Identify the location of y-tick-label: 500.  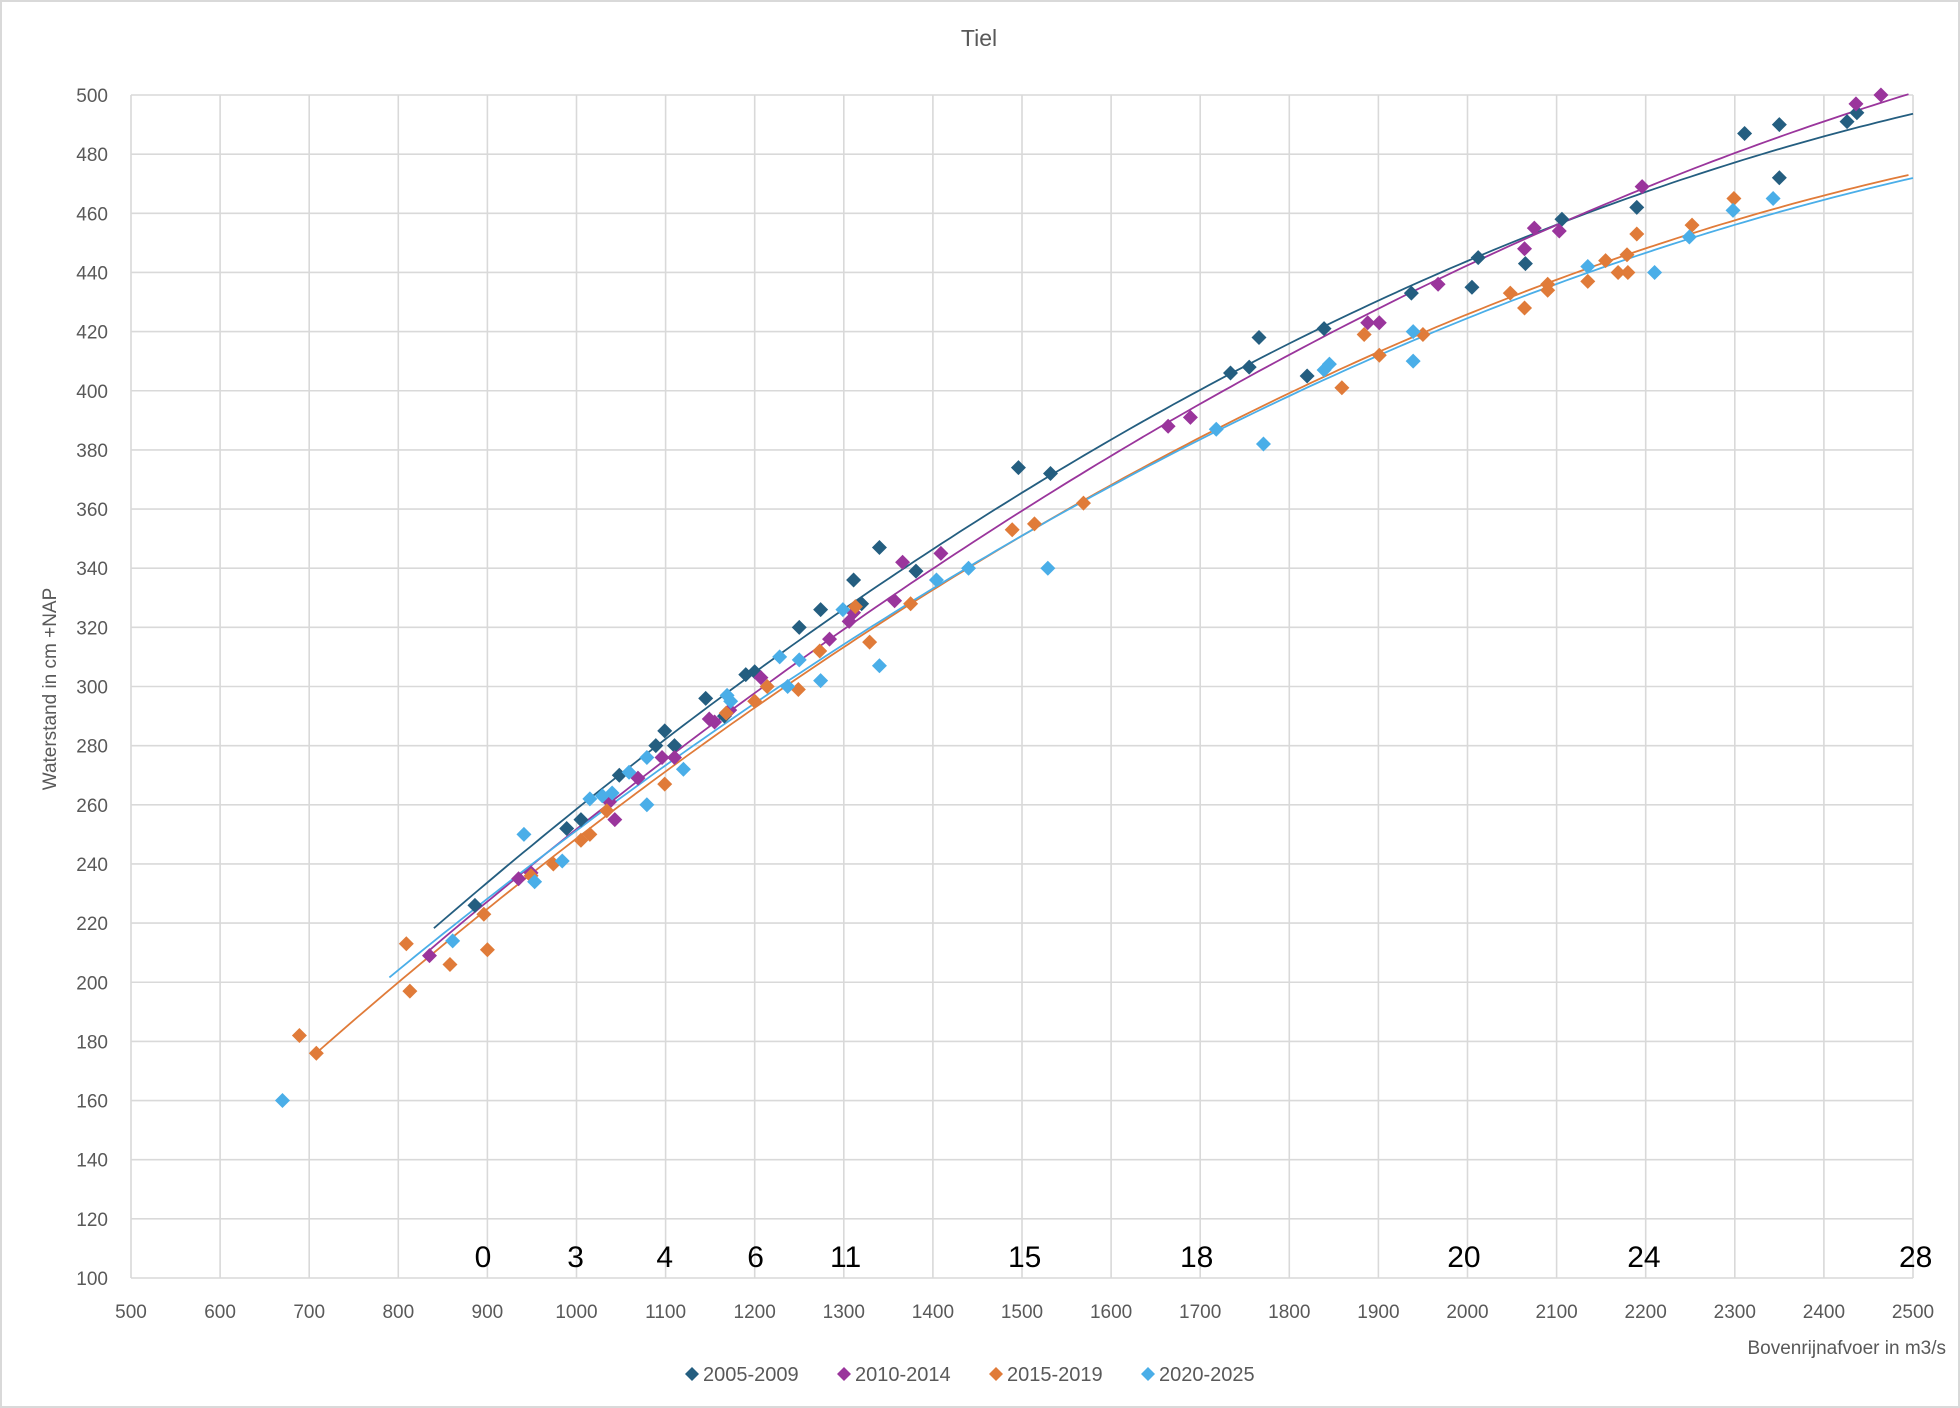
(92, 96).